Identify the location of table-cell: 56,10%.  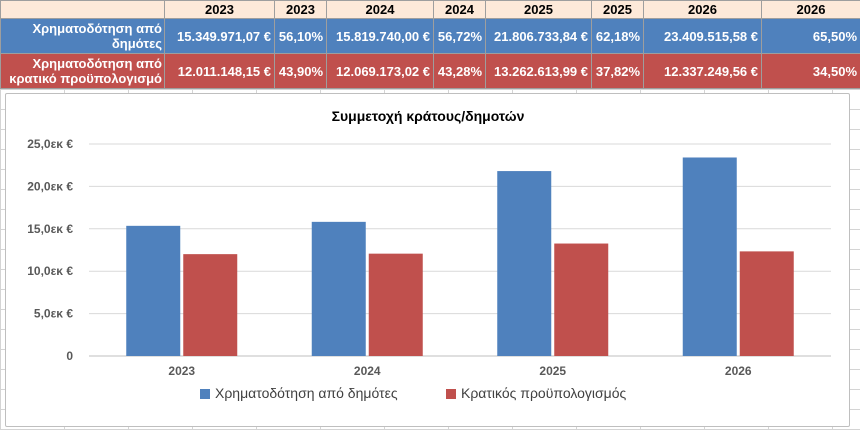
(301, 36).